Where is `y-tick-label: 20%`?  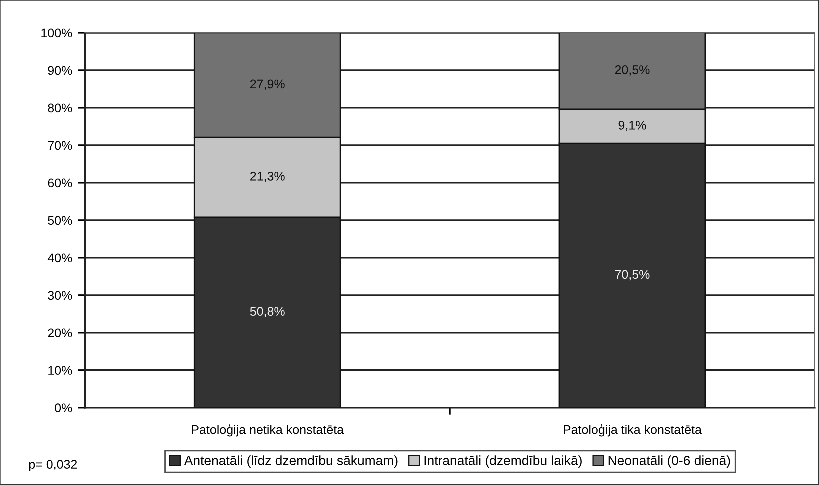 y-tick-label: 20% is located at coordinates (60, 333).